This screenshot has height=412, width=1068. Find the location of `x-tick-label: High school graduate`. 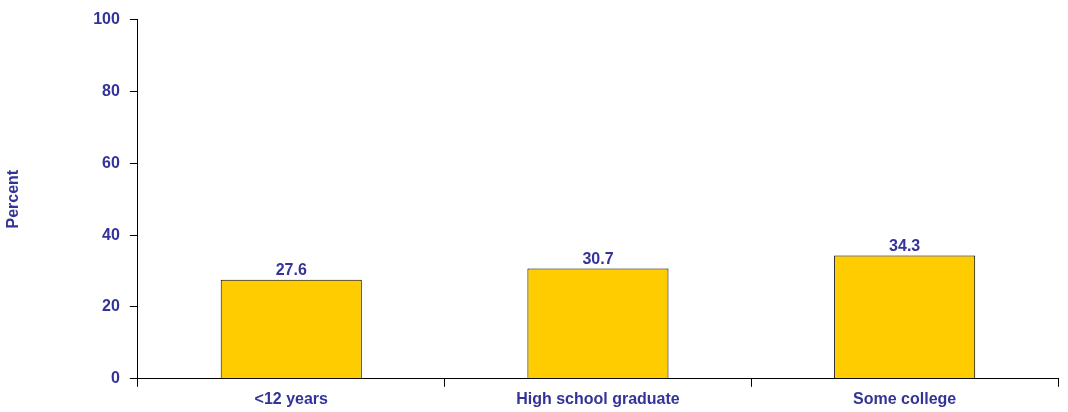

x-tick-label: High school graduate is located at coordinates (598, 398).